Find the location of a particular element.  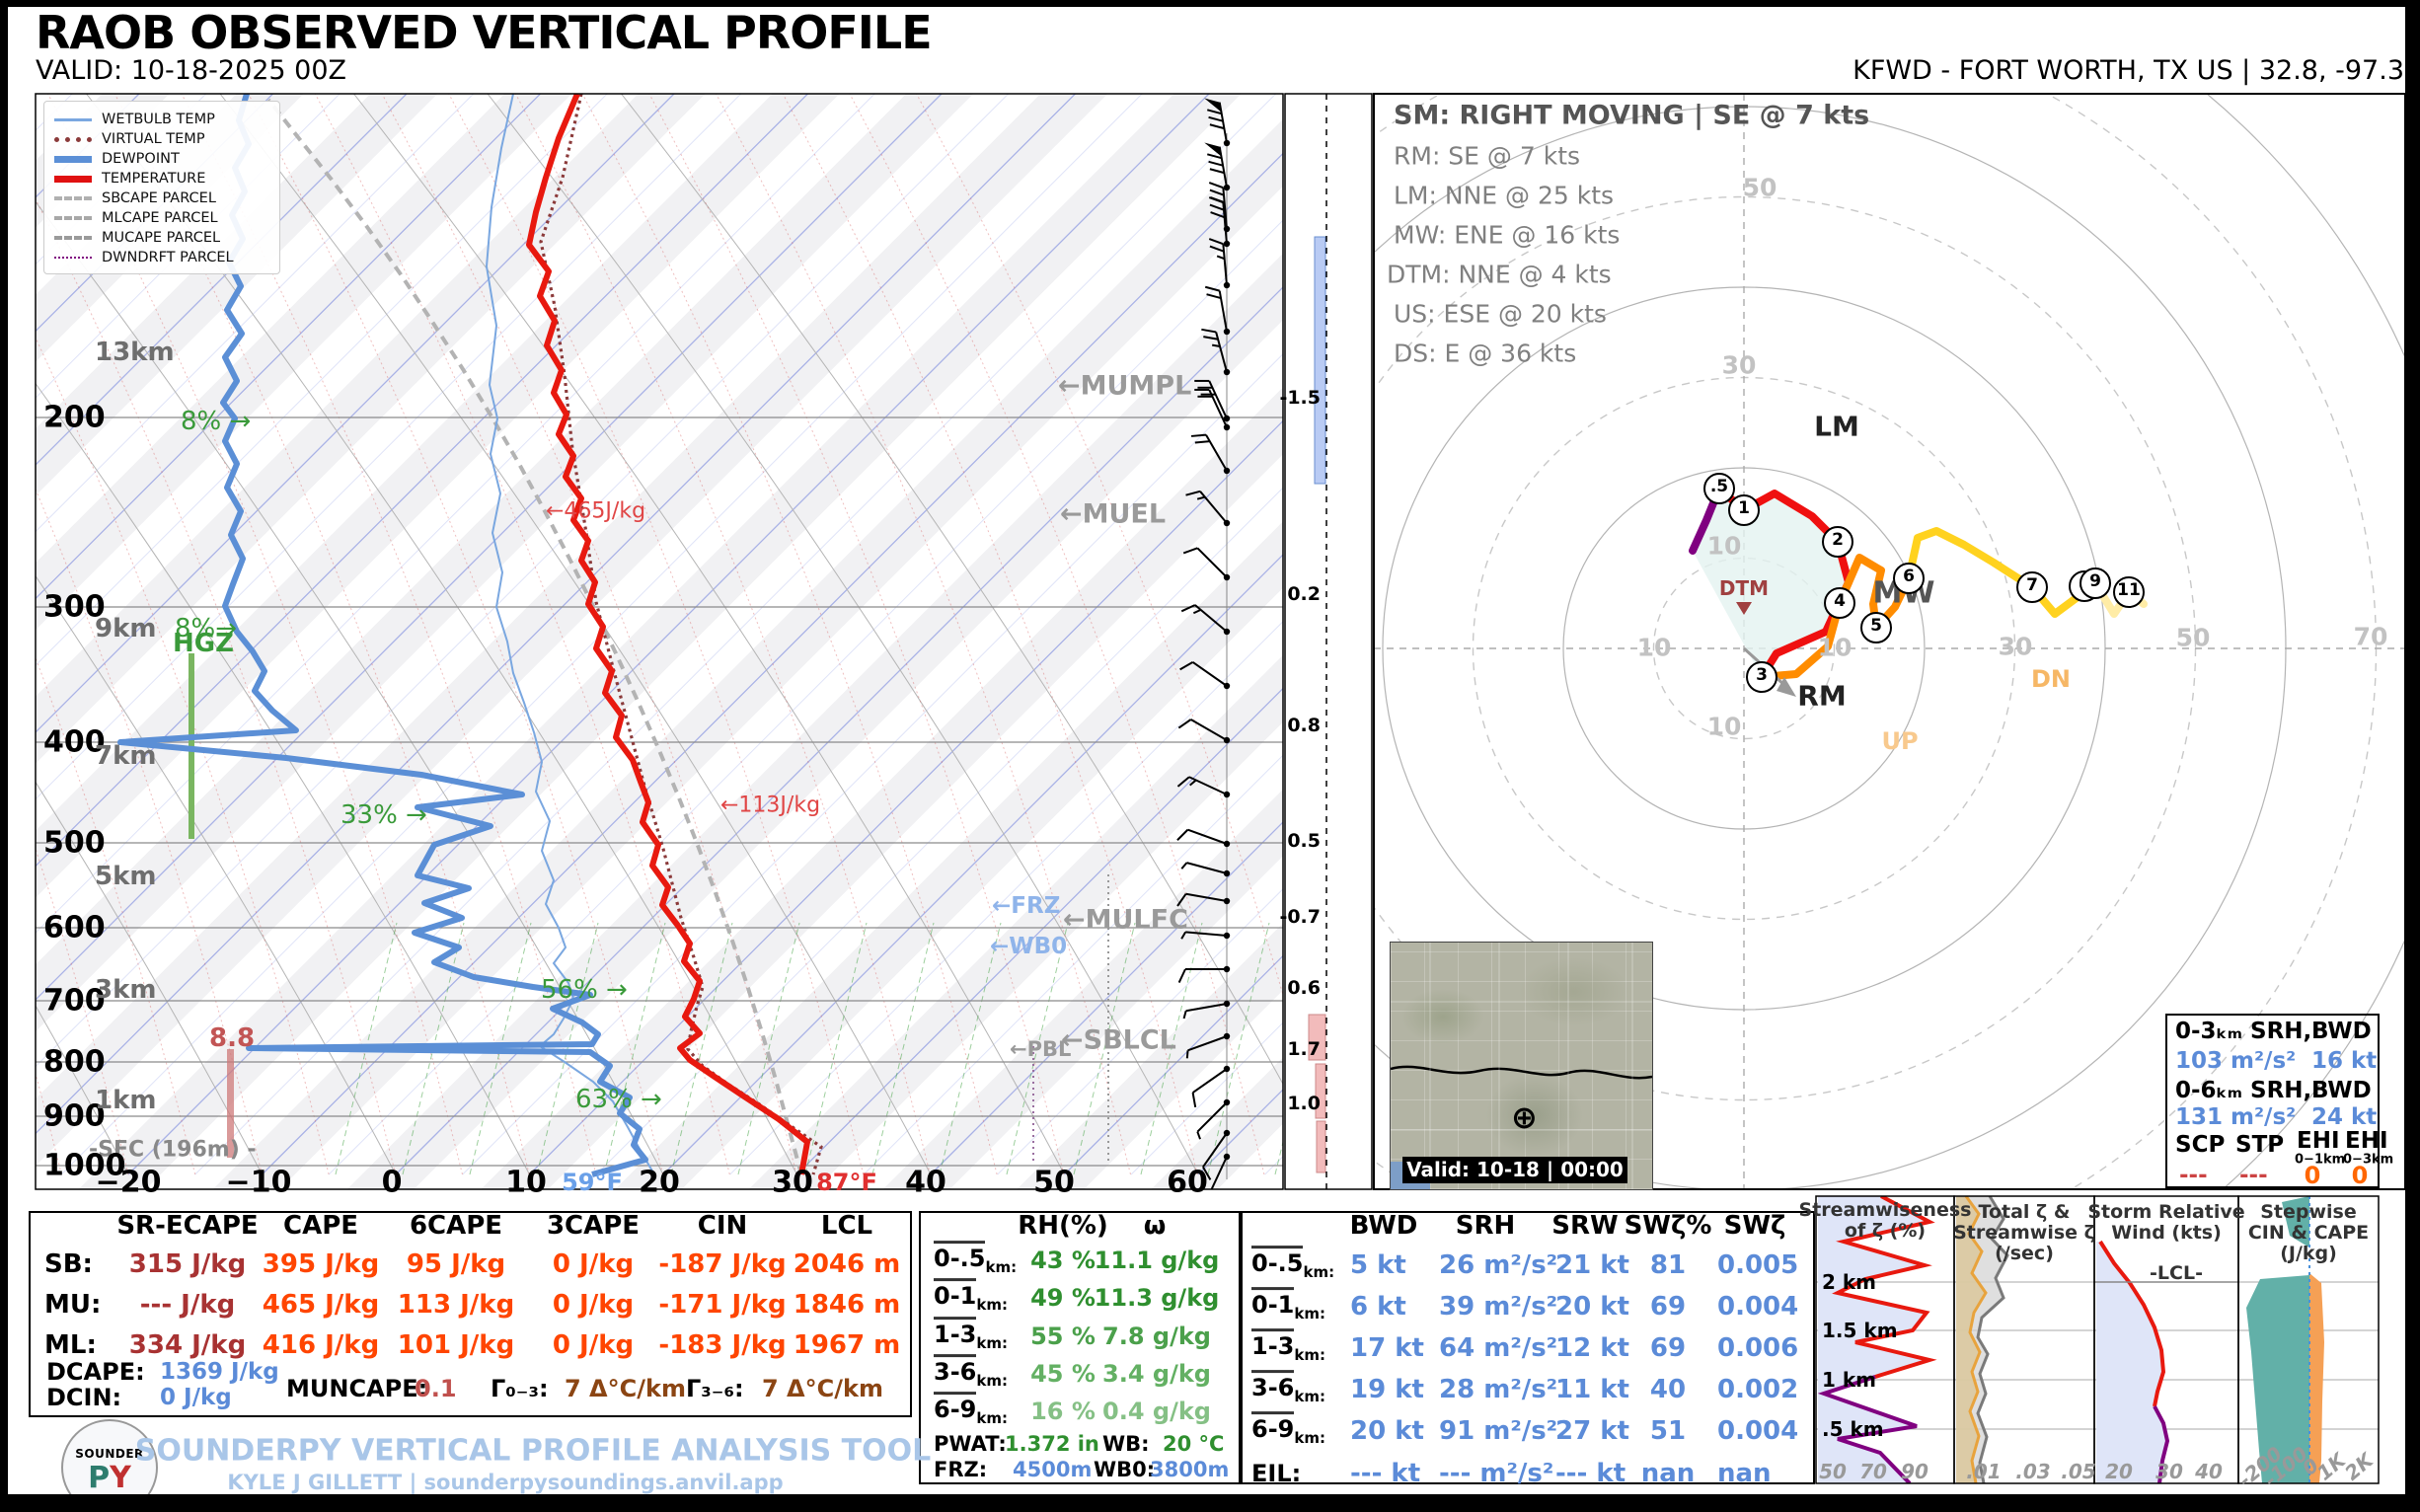

height-marker: 3 is located at coordinates (1761, 677).